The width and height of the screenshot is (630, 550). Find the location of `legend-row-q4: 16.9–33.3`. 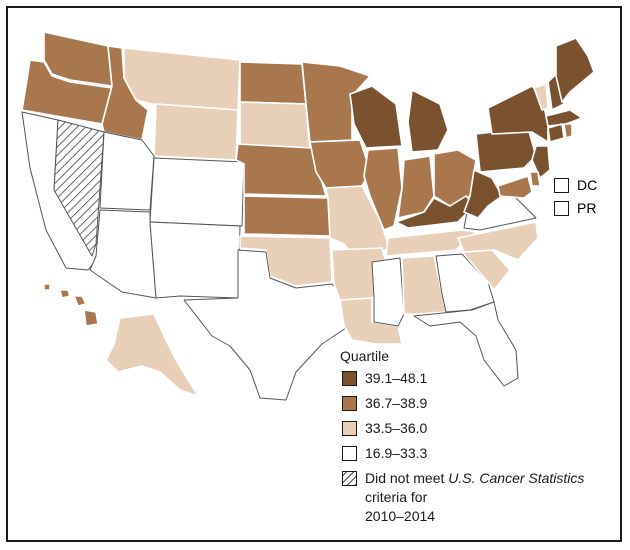

legend-row-q4: 16.9–33.3 is located at coordinates (475, 453).